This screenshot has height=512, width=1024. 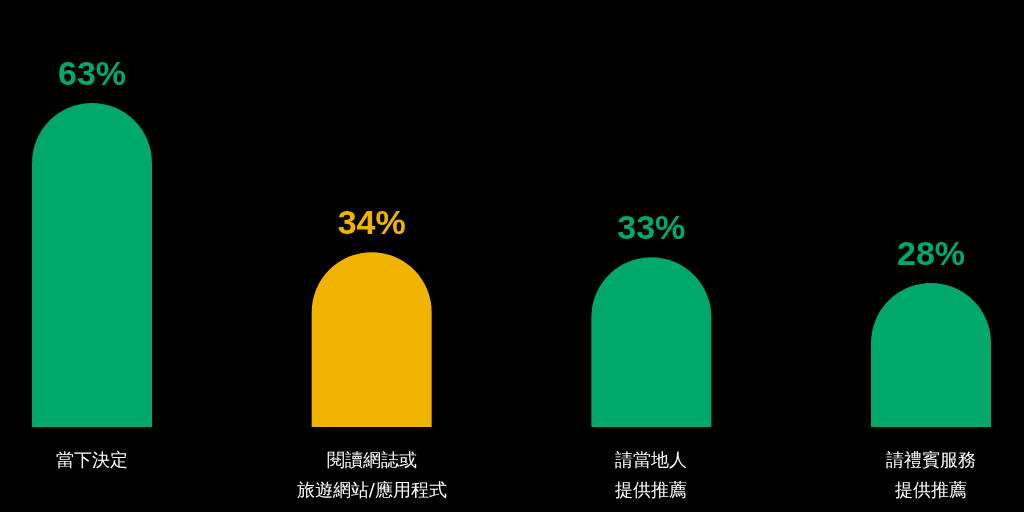 I want to click on data-label: 28%, so click(x=931, y=253).